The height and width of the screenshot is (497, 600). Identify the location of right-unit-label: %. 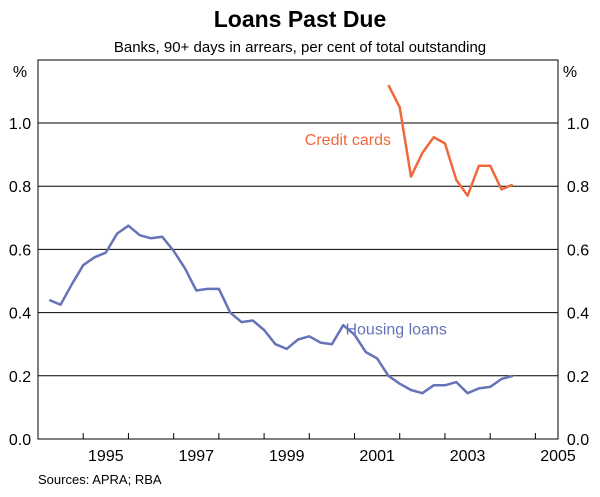
(570, 72).